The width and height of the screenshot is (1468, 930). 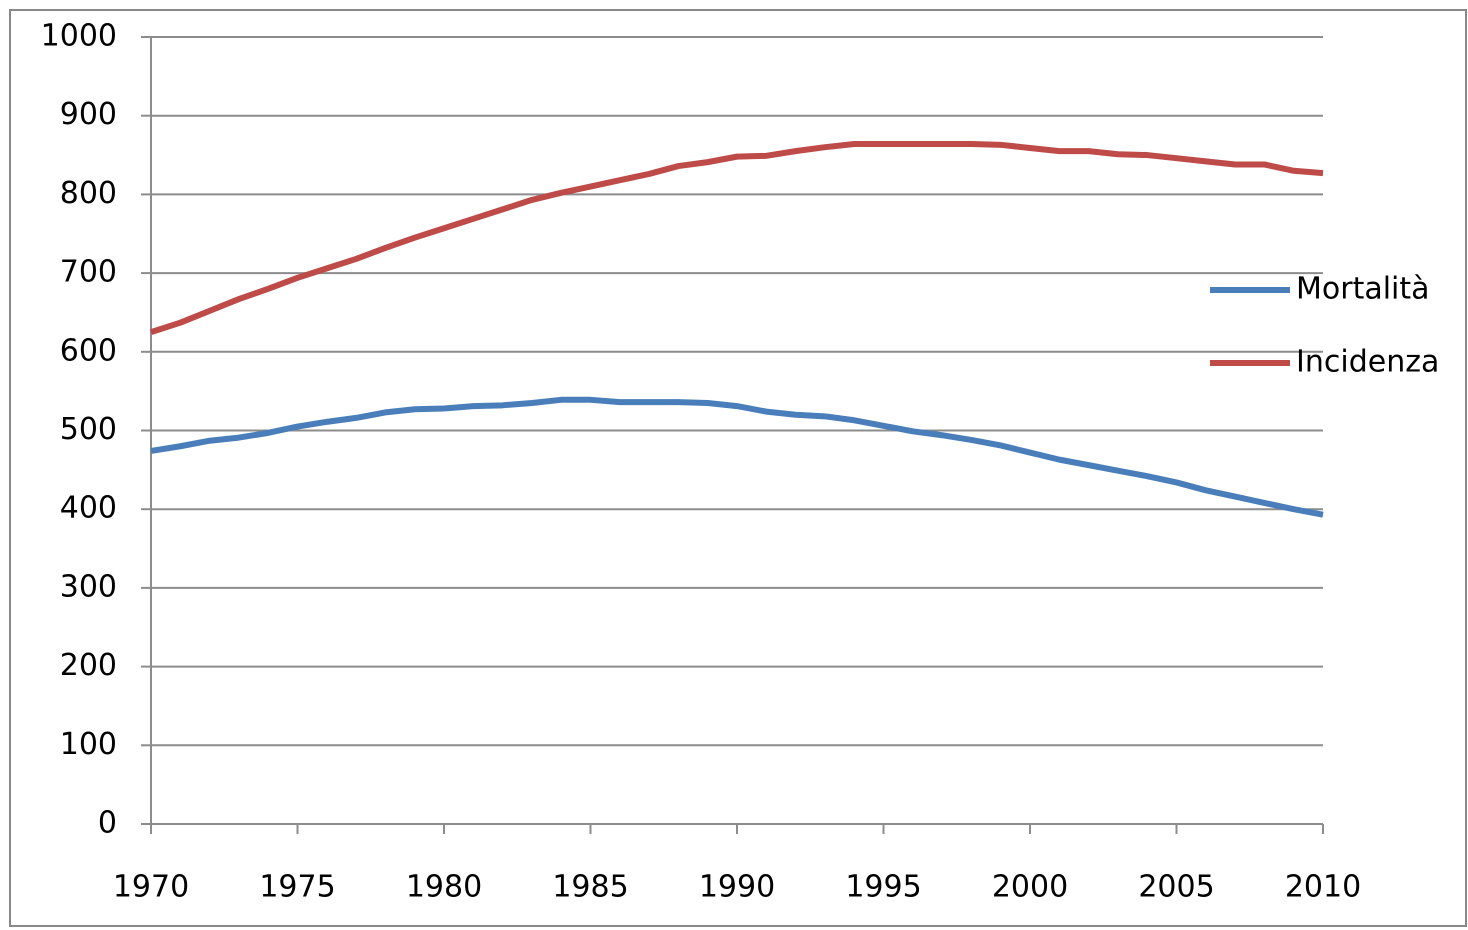 I want to click on y-tick-label: 900, so click(x=88, y=114).